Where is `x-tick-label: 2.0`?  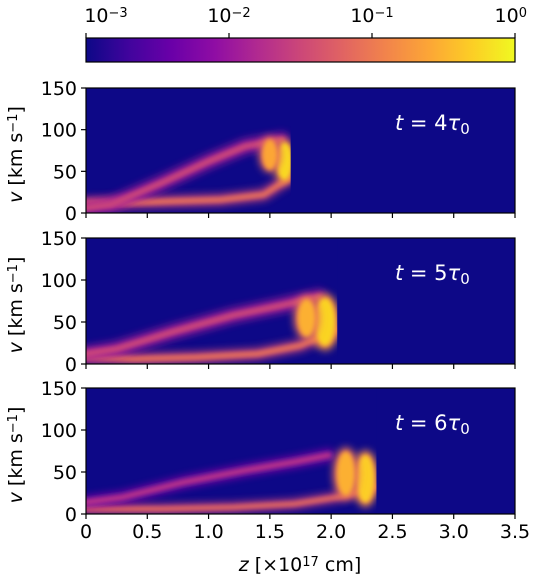 x-tick-label: 2.0 is located at coordinates (331, 532).